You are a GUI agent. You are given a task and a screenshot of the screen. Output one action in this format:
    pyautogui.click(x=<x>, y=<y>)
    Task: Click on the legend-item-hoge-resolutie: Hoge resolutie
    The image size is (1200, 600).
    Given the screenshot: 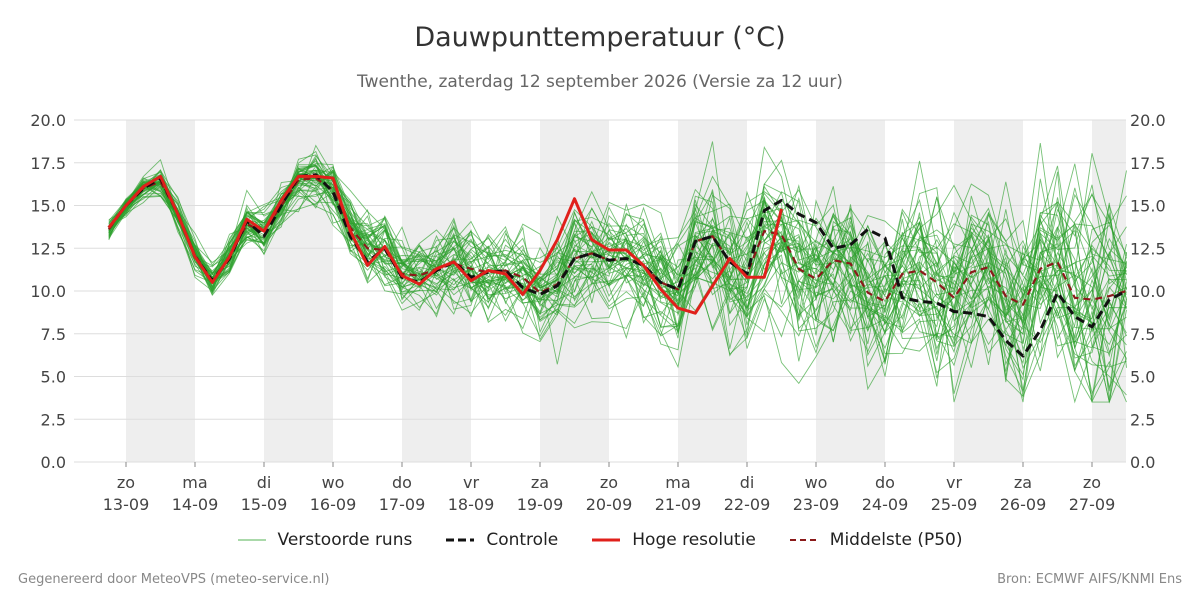 What is the action you would take?
    pyautogui.click(x=674, y=540)
    